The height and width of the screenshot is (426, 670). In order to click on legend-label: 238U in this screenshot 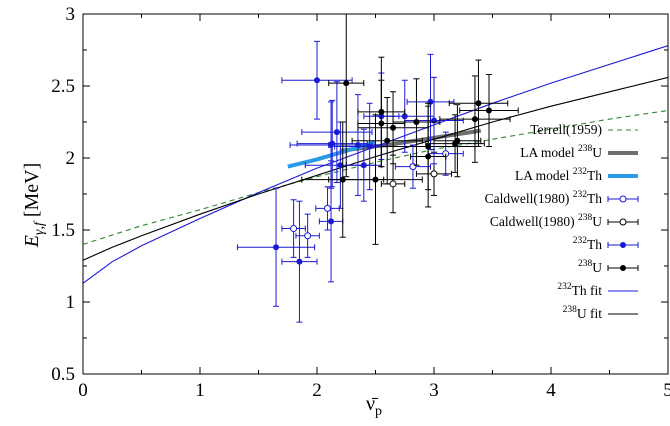, I will do `click(590, 267)`.